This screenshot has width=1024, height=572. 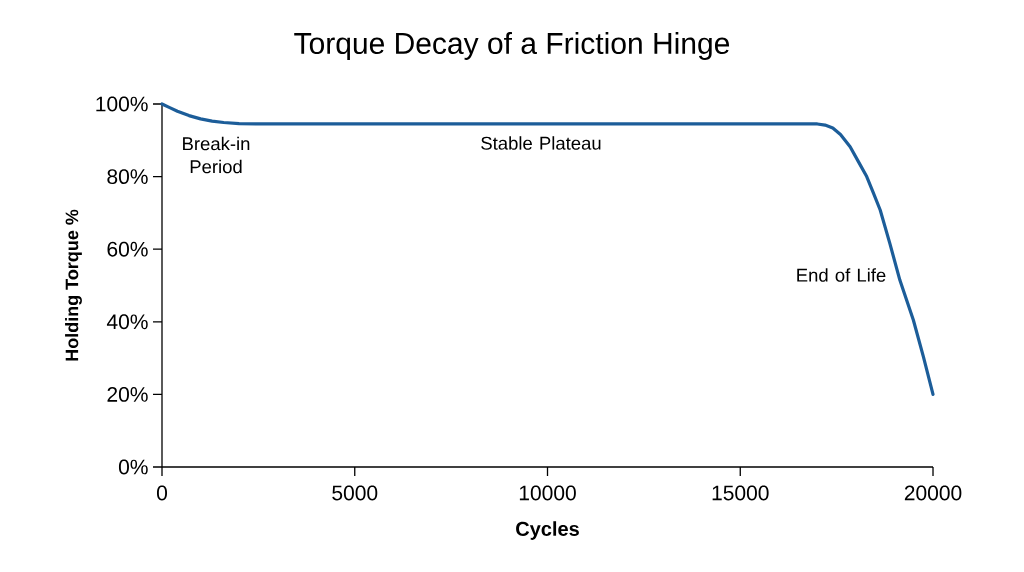 I want to click on x-axis-title: Cycles, so click(x=547, y=530).